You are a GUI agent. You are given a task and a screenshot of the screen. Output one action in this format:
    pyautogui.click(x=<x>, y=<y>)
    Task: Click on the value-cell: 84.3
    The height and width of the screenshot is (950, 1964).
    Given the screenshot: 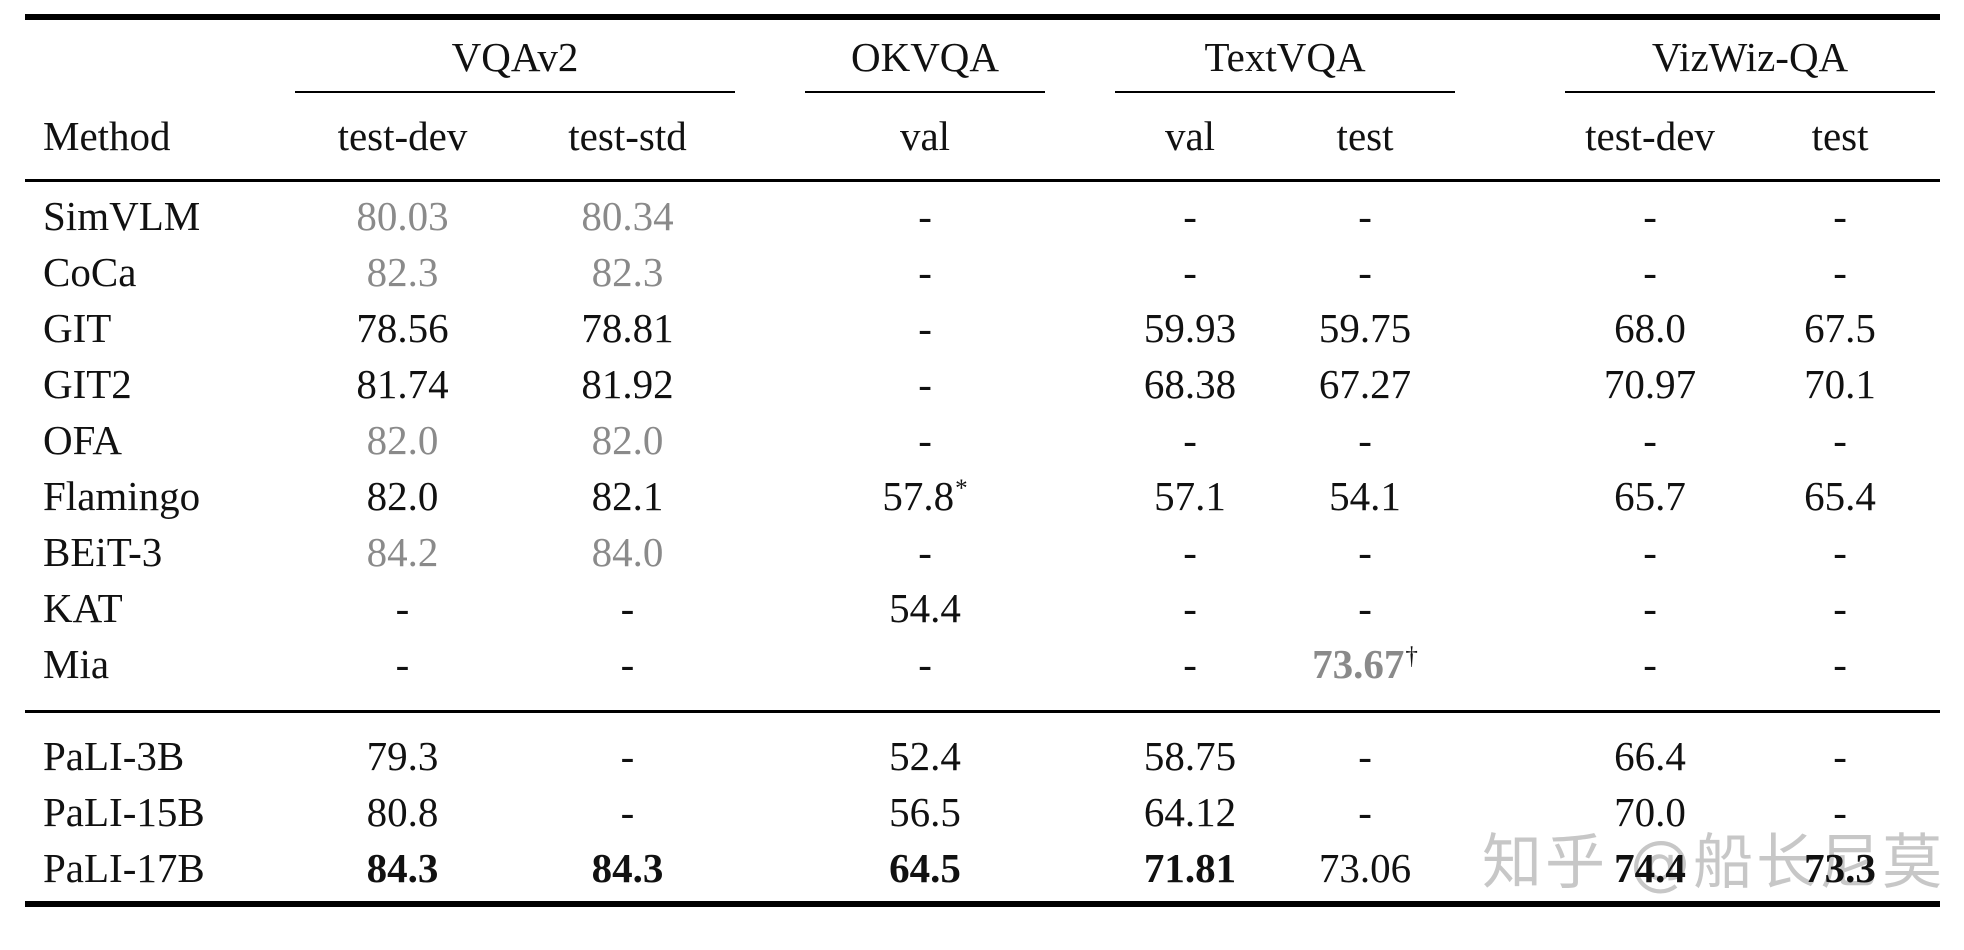 What is the action you would take?
    pyautogui.click(x=627, y=868)
    